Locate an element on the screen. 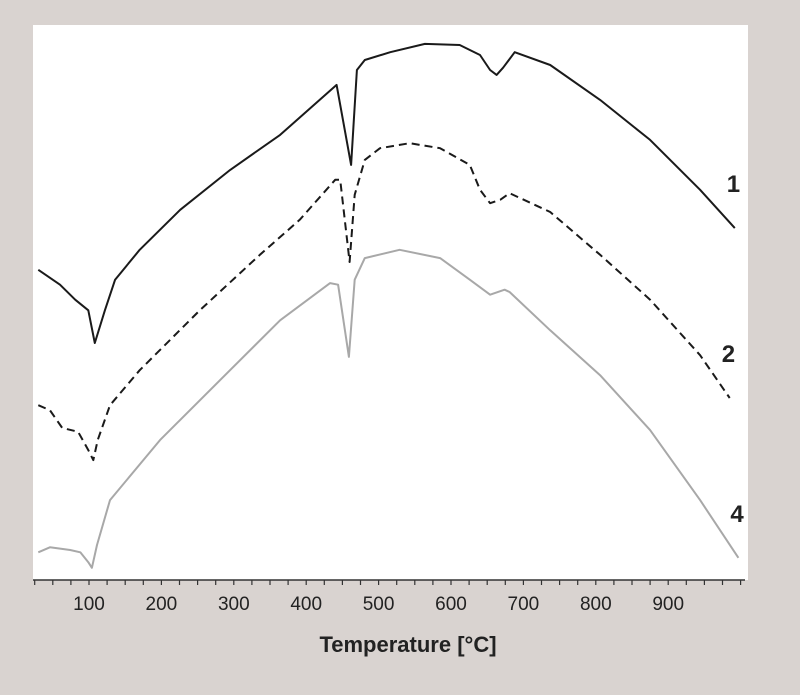 This screenshot has width=800, height=695. x-tick-label: 300 is located at coordinates (234, 604).